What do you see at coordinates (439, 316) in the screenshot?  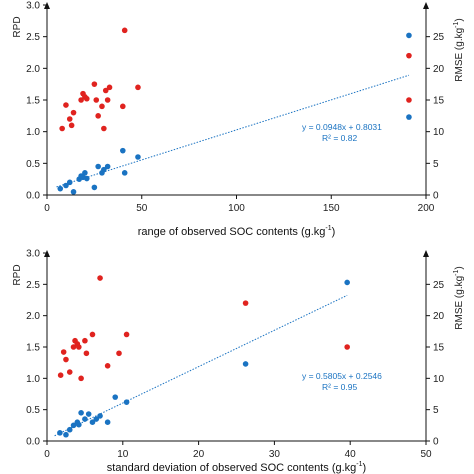 I see `y-tick-label-right: 20` at bounding box center [439, 316].